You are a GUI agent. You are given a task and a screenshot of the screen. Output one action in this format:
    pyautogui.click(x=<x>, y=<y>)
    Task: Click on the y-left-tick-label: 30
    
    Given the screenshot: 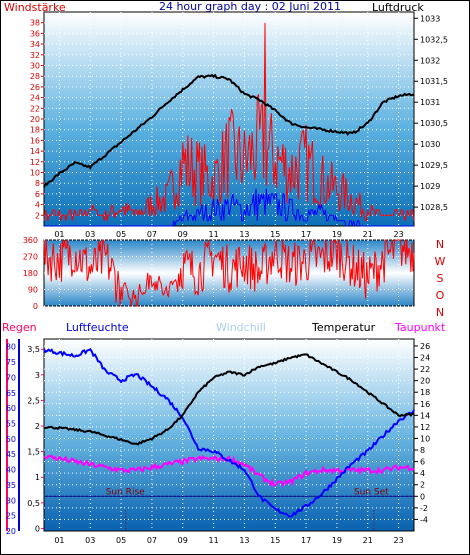 What is the action you would take?
    pyautogui.click(x=35, y=66)
    